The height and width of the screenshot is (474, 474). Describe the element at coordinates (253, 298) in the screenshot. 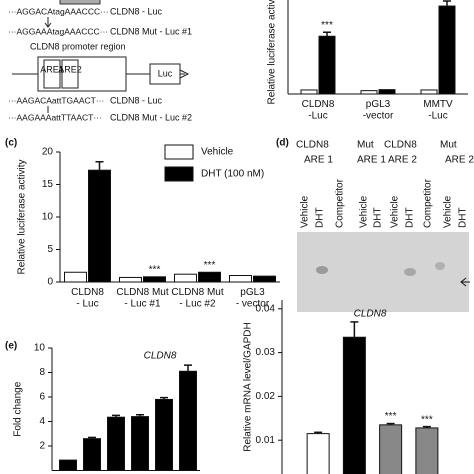

I see `x-tick-label: pGL3- vector` at that location.